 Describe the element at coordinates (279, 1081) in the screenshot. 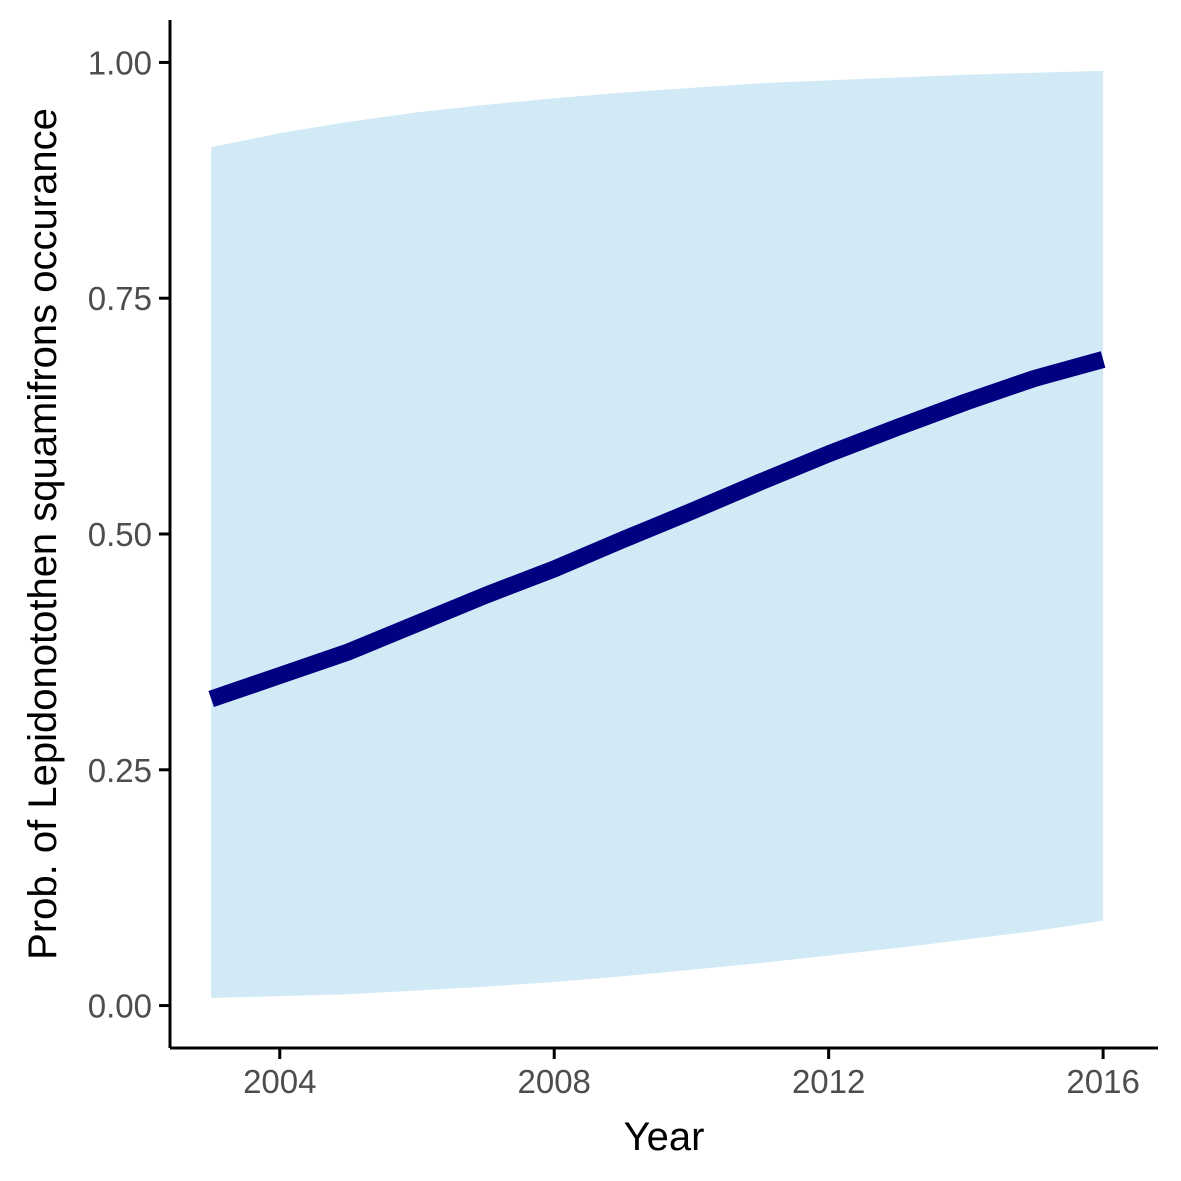

I see `x-tick-label: 2004` at that location.